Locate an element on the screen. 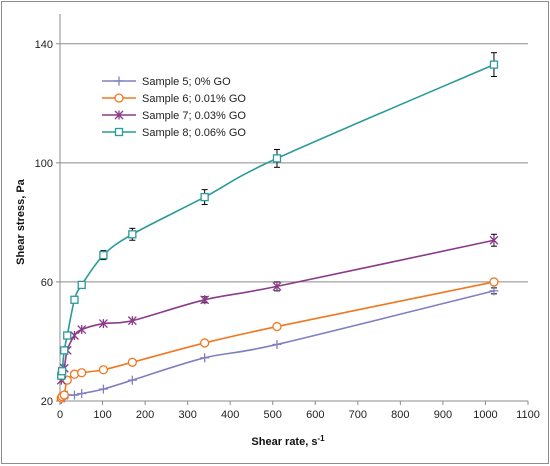  legend-entry-4: Sample 8; 0.06% GO is located at coordinates (174, 133).